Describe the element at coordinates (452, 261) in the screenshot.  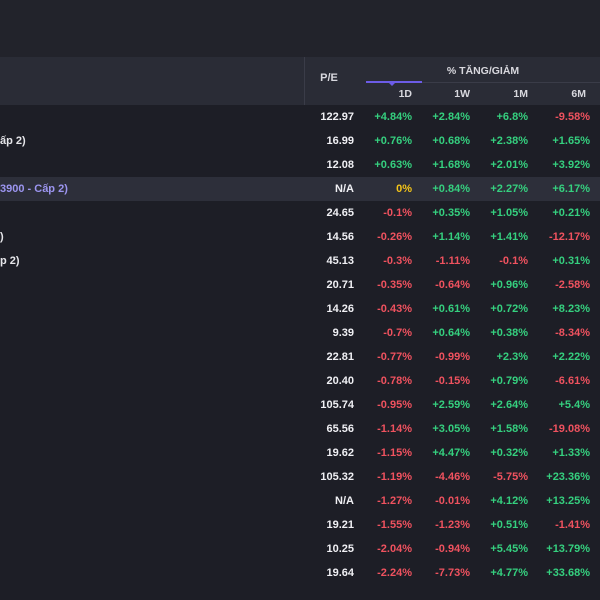
I see `change-1w: -1.11%` at that location.